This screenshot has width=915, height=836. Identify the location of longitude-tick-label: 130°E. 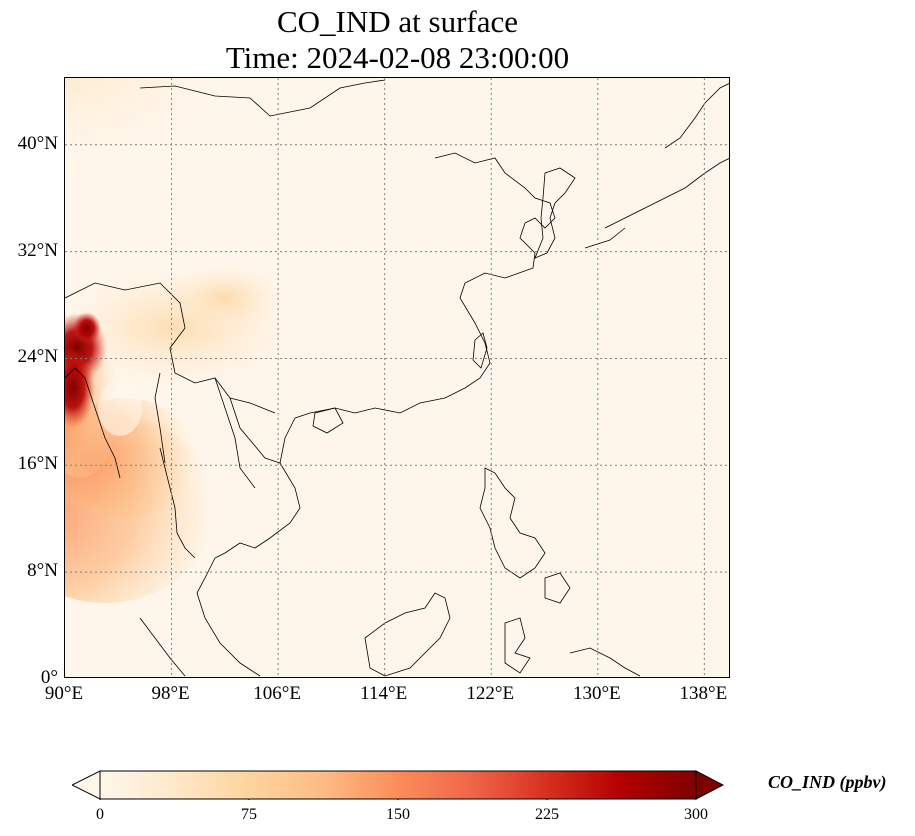
(596, 693).